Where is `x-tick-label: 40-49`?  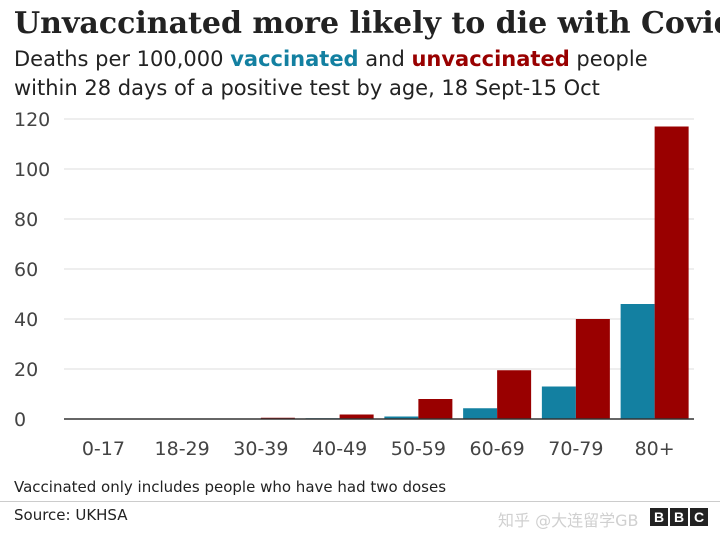
x-tick-label: 40-49 is located at coordinates (339, 449).